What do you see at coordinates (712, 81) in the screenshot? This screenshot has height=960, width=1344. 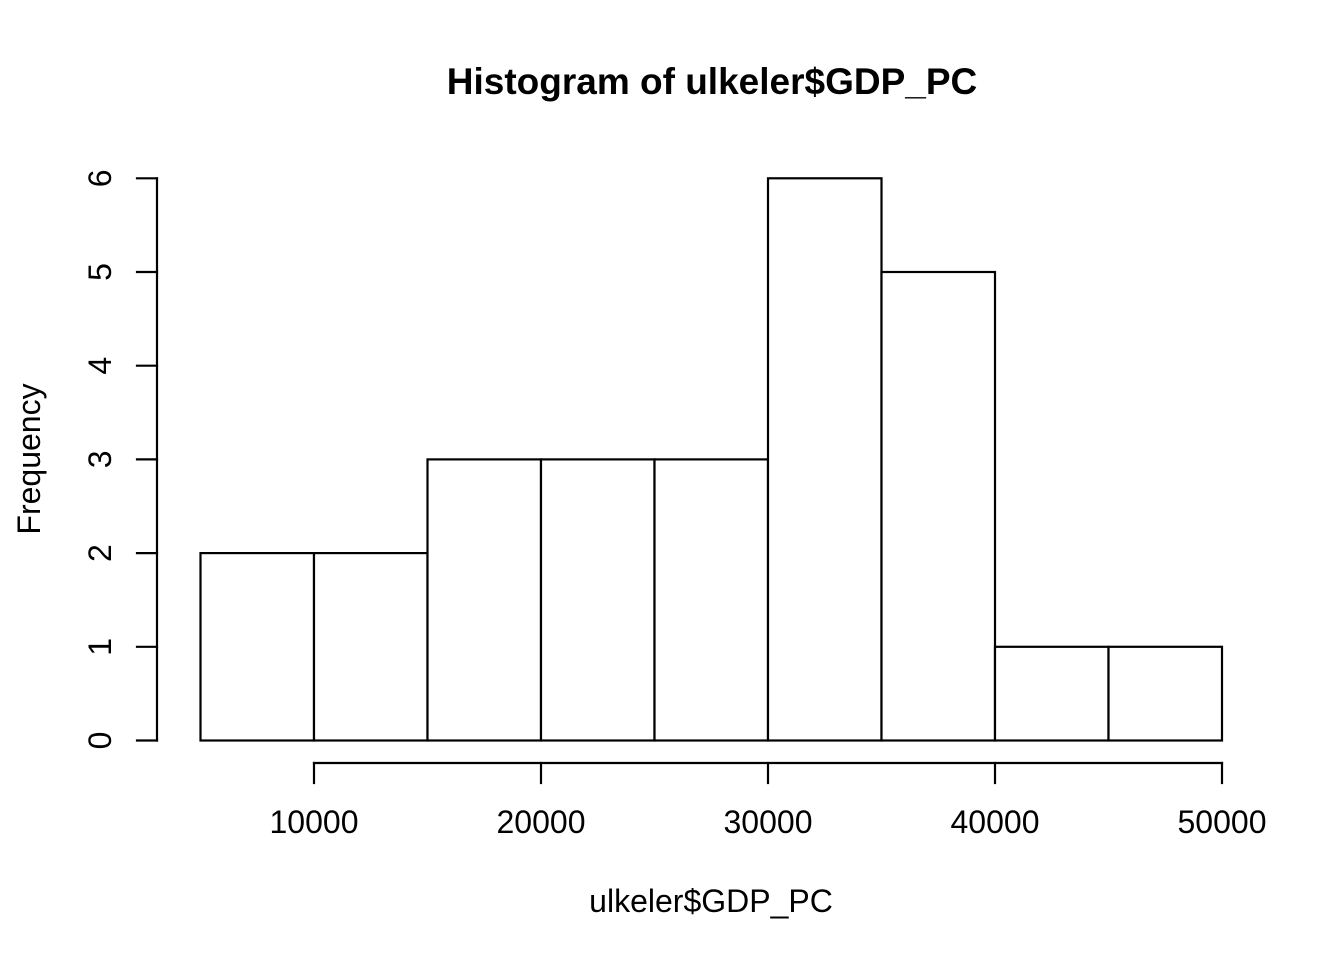 I see `chart-title: Histogram of ulkeler$GDP_PC` at bounding box center [712, 81].